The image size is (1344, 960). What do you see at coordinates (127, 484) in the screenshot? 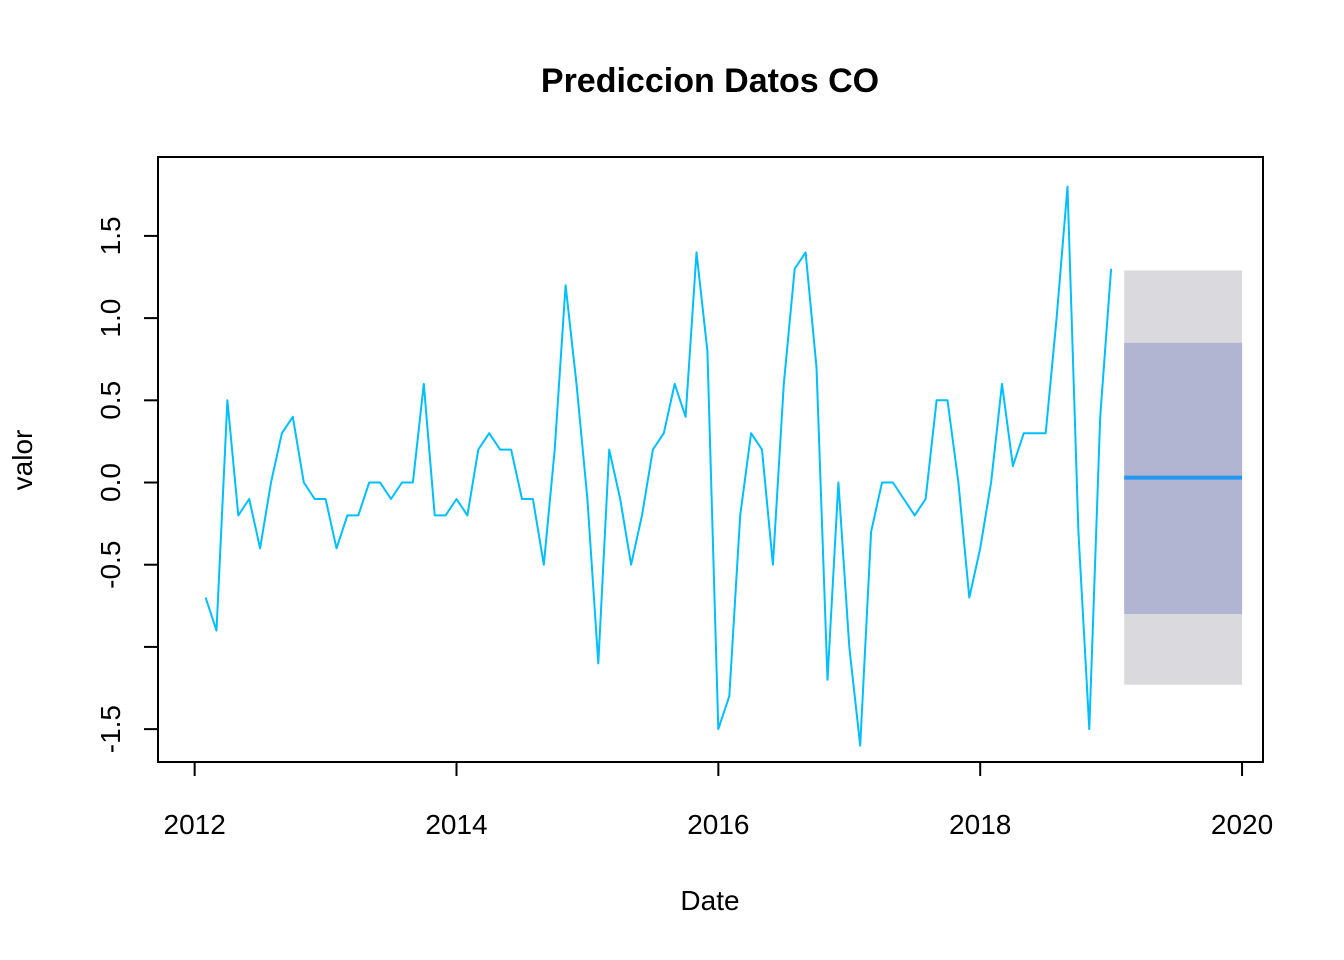
I see `y-axis: -1.5 -0.5 0.0 0.5 1.0 1.5` at bounding box center [127, 484].